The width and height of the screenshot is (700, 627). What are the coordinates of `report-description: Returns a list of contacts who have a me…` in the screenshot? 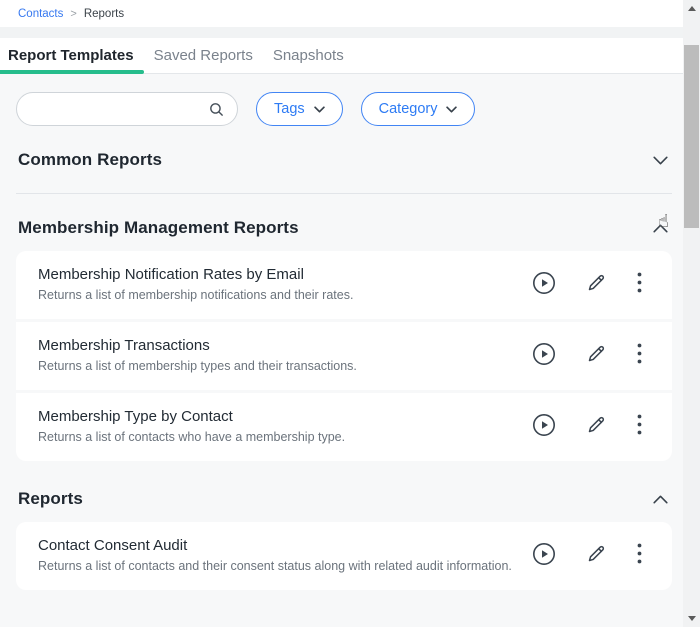 It's located at (192, 437).